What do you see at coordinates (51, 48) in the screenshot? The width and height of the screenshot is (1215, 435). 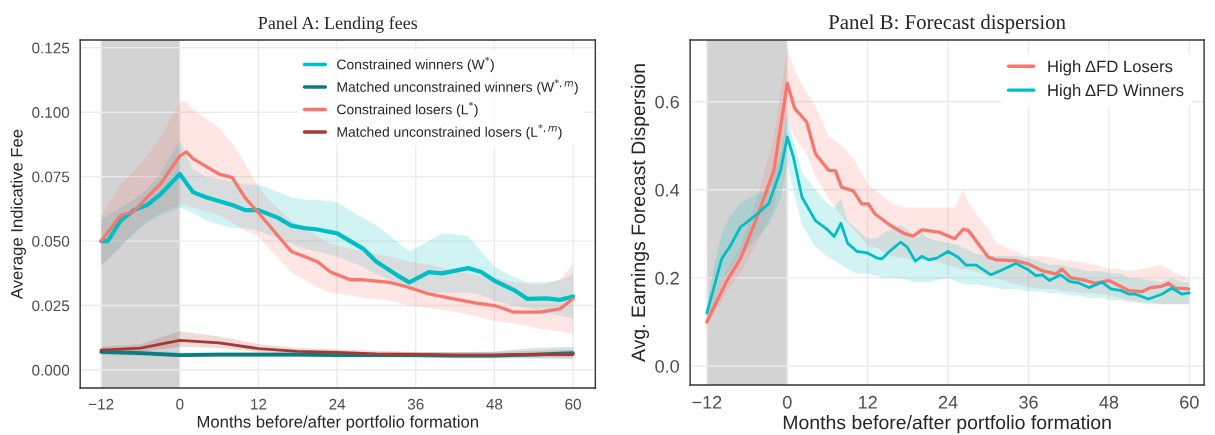 I see `y-tick-label: 0.125` at bounding box center [51, 48].